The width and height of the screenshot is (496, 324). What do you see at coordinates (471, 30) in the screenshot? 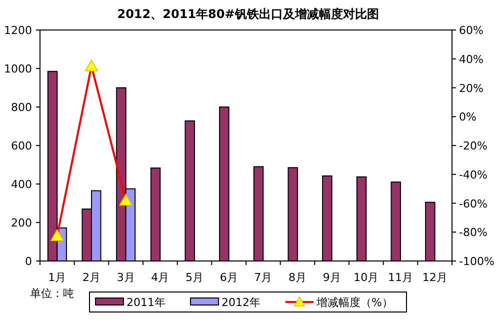
I see `y2-tick-label: 60%` at bounding box center [471, 30].